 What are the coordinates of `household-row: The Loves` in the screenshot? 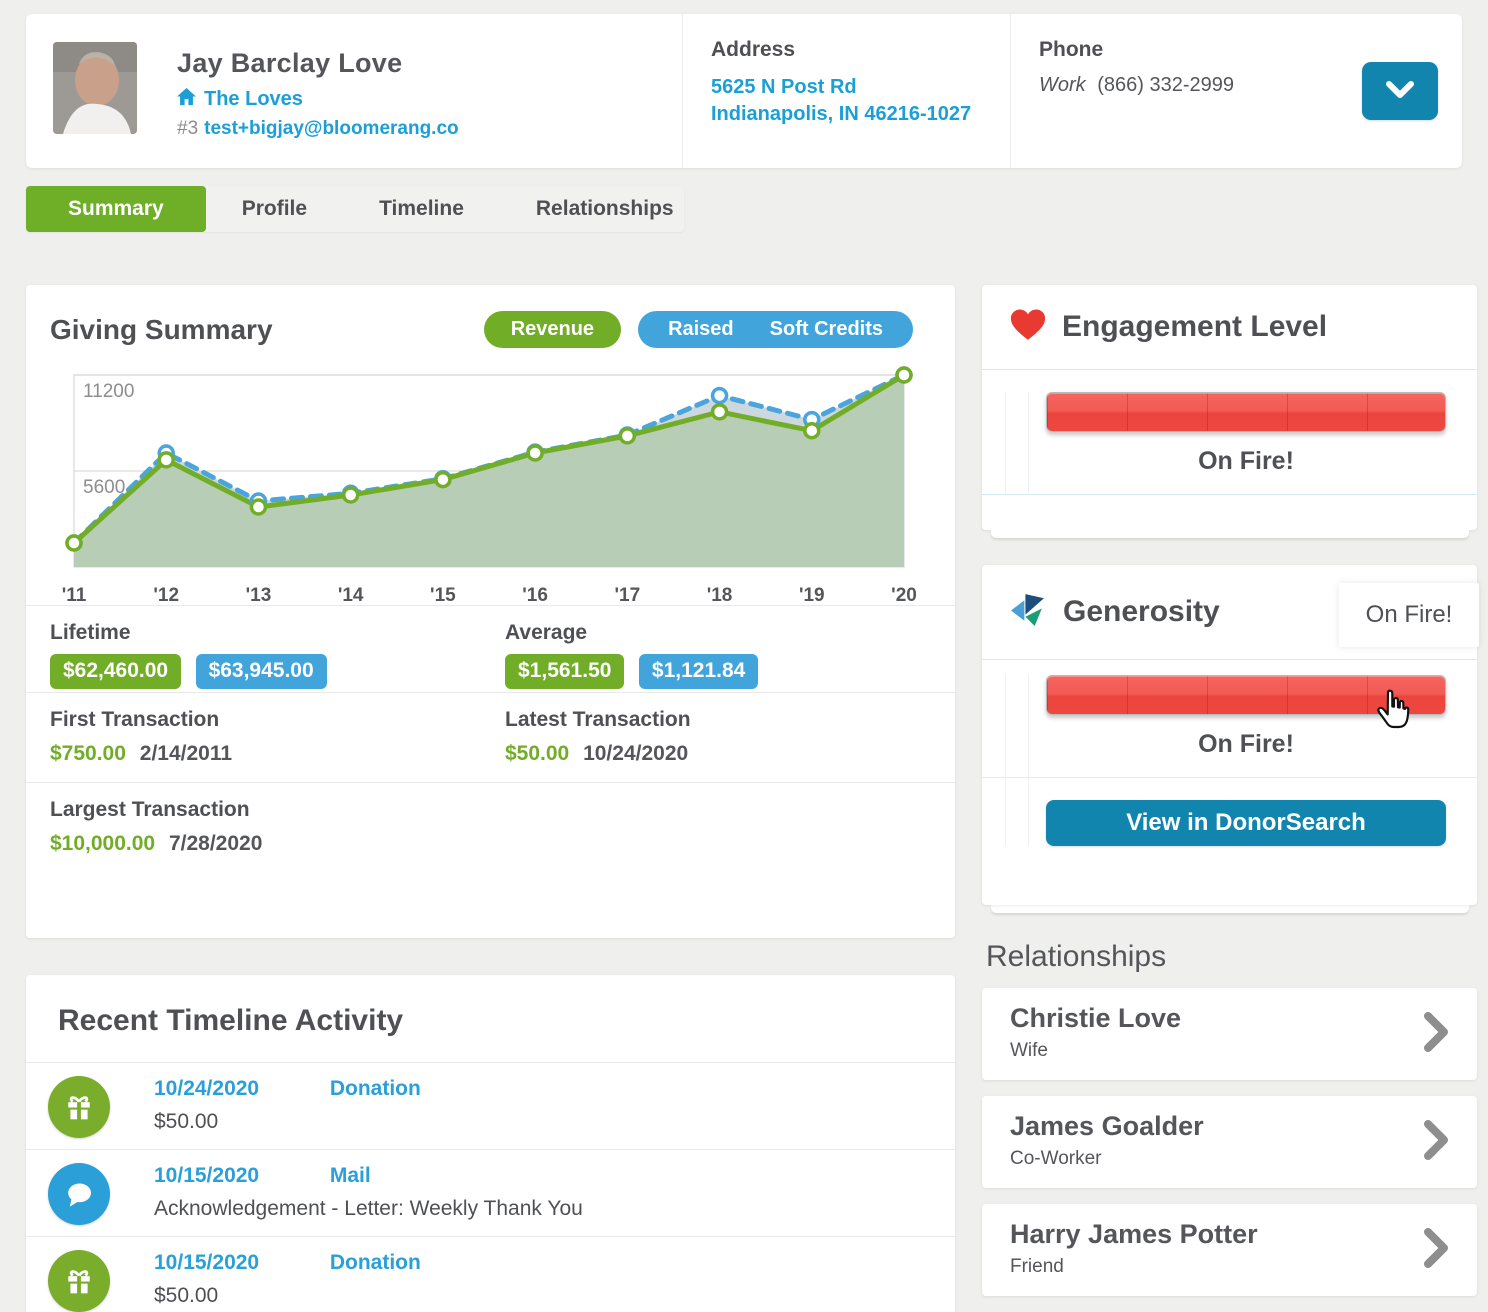 It's located at (318, 99).